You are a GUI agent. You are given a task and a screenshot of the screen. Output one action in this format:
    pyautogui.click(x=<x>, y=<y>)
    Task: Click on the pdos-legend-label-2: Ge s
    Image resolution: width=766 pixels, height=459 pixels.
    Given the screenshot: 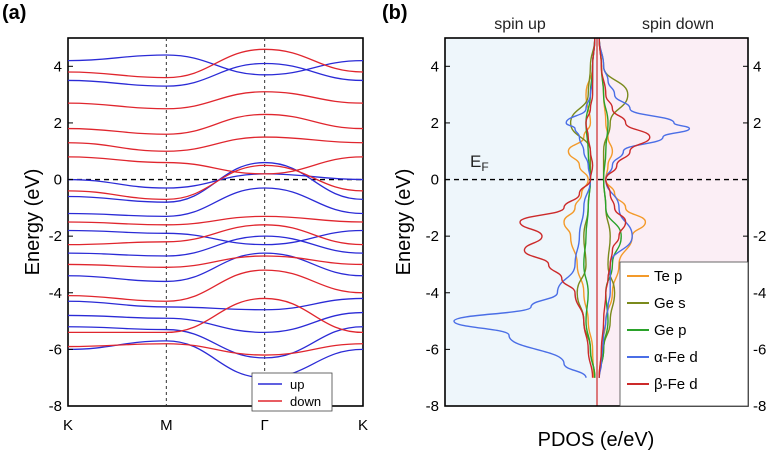 What is the action you would take?
    pyautogui.click(x=670, y=303)
    